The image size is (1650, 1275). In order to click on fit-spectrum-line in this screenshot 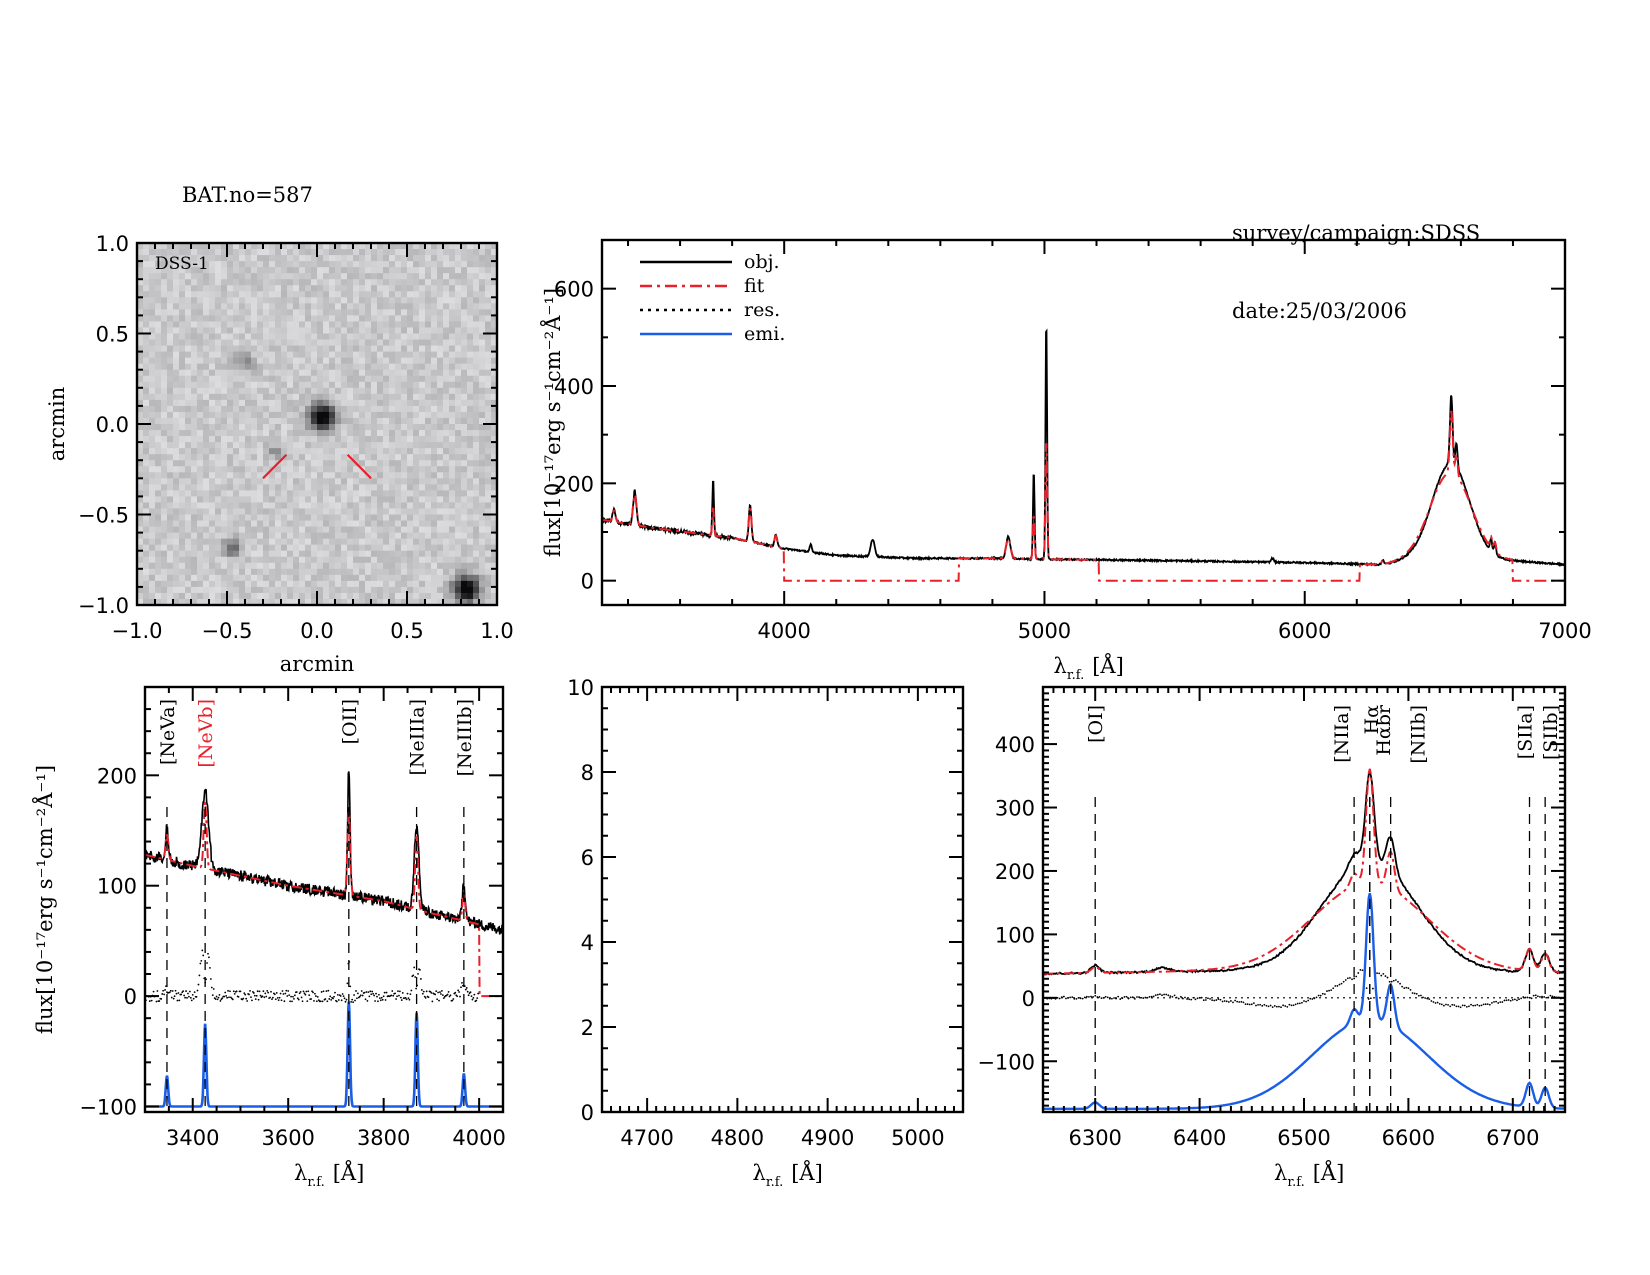, I will do `click(1083, 496)`.